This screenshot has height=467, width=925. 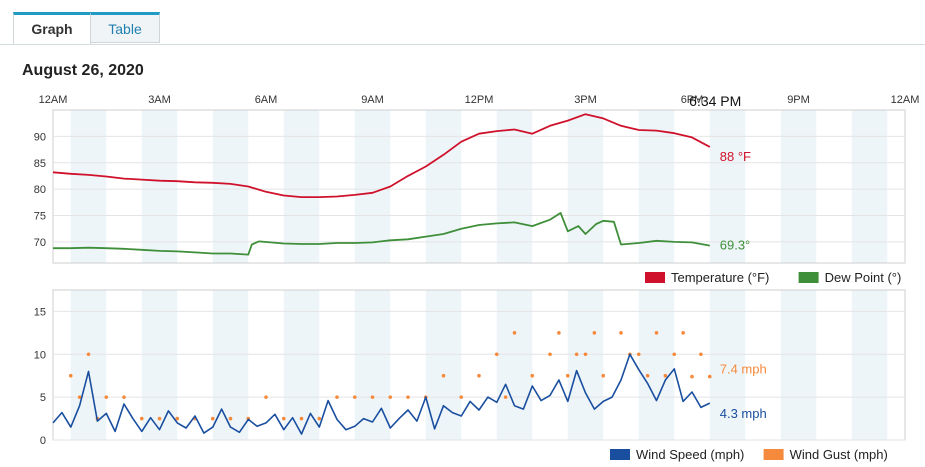 I want to click on x-tick-label: 3PM, so click(x=585, y=100).